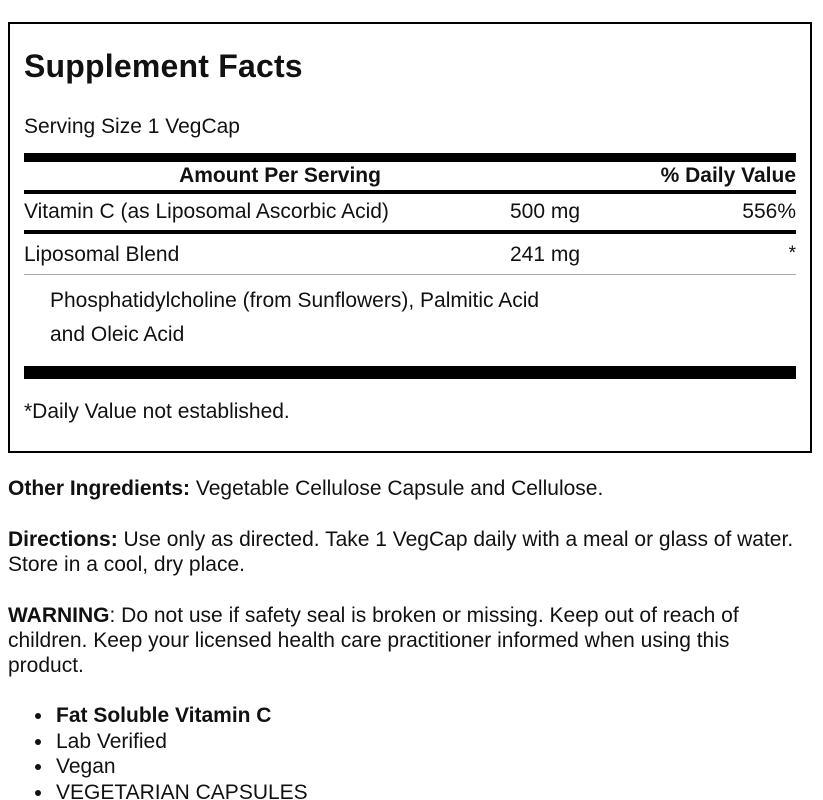  What do you see at coordinates (728, 175) in the screenshot?
I see `daily-value-header: % Daily Value` at bounding box center [728, 175].